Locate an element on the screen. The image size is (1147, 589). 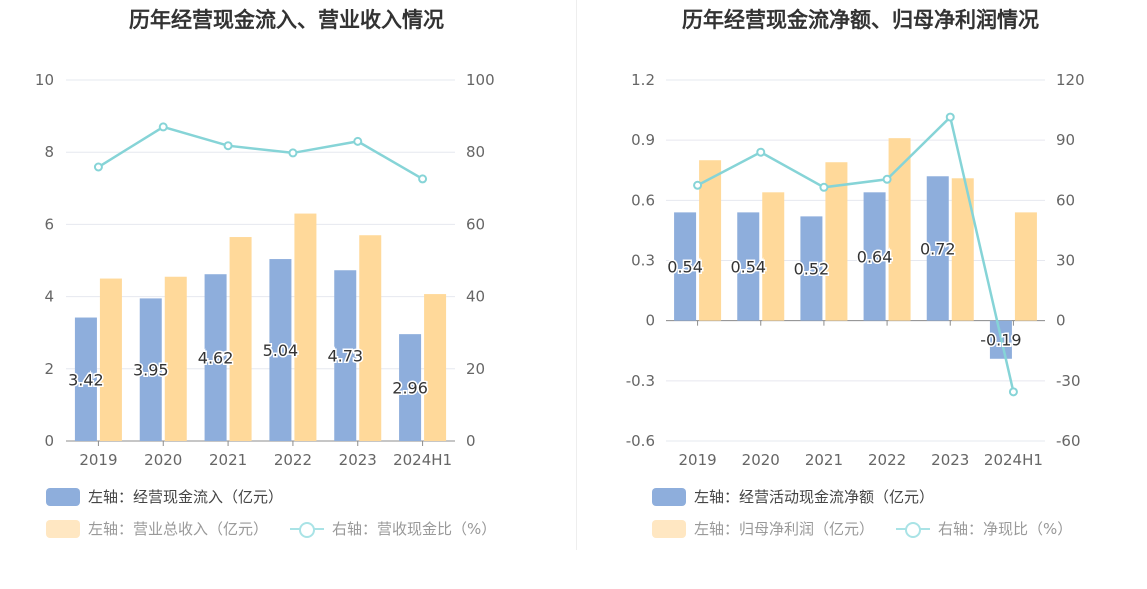
left-axis-tick-label: -0.3 is located at coordinates (640, 381).